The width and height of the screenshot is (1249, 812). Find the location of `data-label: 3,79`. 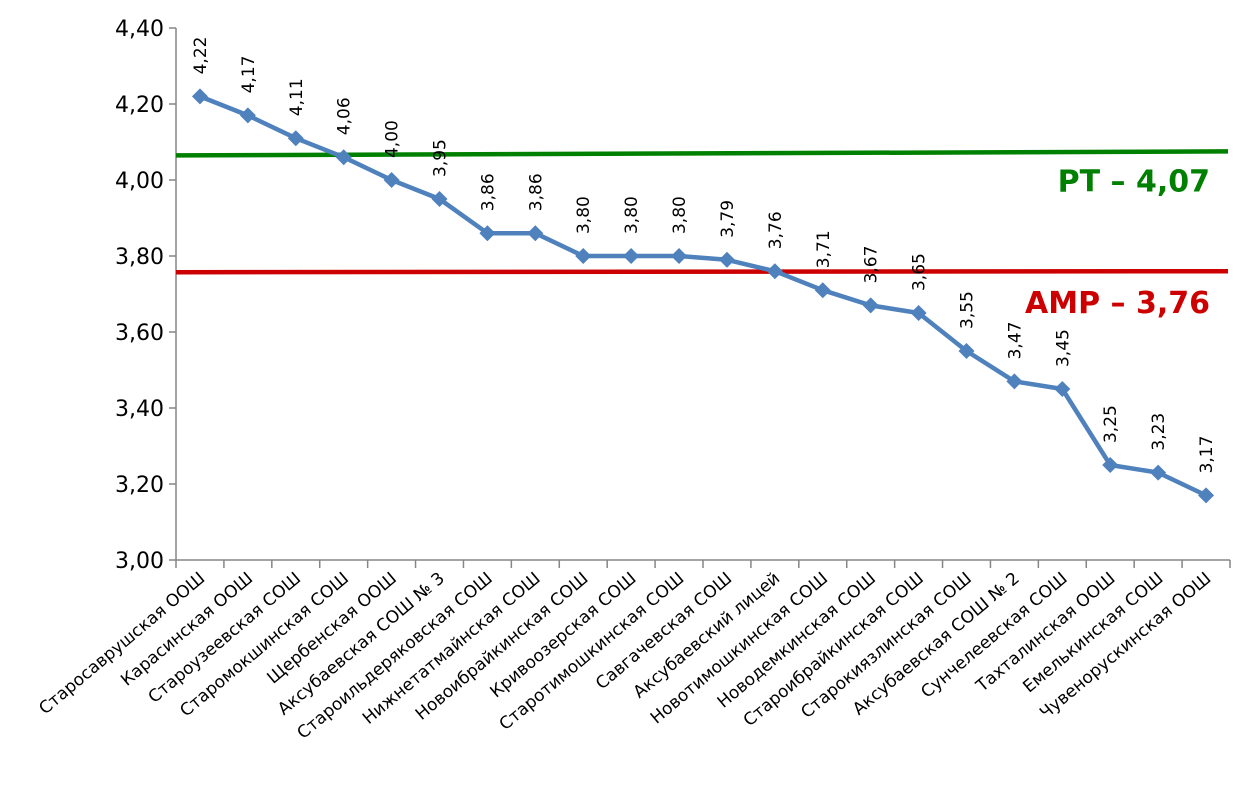

data-label: 3,79 is located at coordinates (728, 219).